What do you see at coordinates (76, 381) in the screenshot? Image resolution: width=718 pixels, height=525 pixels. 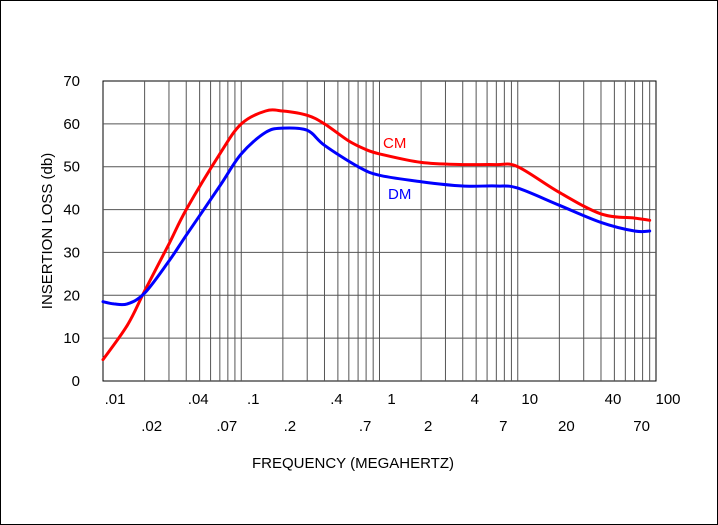 I see `y-tick-label: 0` at bounding box center [76, 381].